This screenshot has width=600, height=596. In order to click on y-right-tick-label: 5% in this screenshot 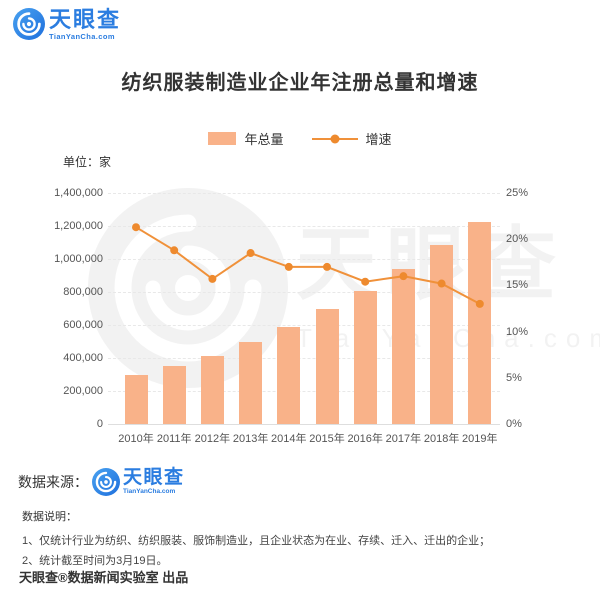, I will do `click(514, 377)`.